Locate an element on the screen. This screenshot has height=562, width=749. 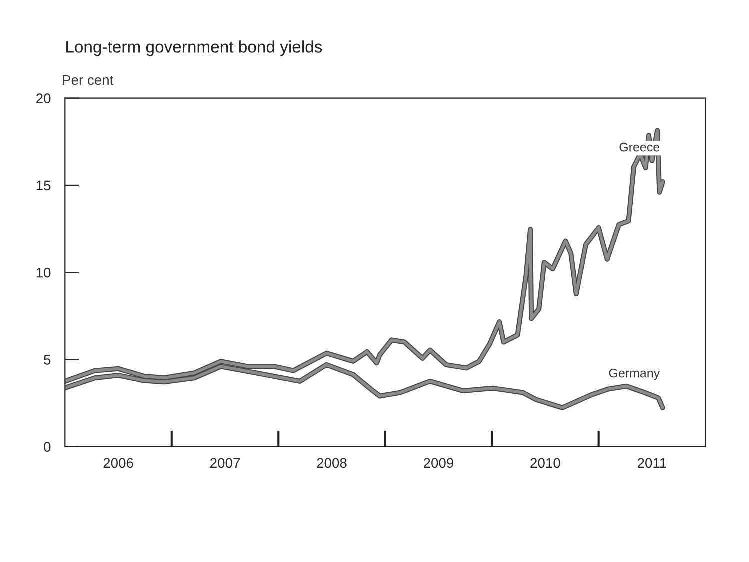
y-tick-label: 15 is located at coordinates (43, 185).